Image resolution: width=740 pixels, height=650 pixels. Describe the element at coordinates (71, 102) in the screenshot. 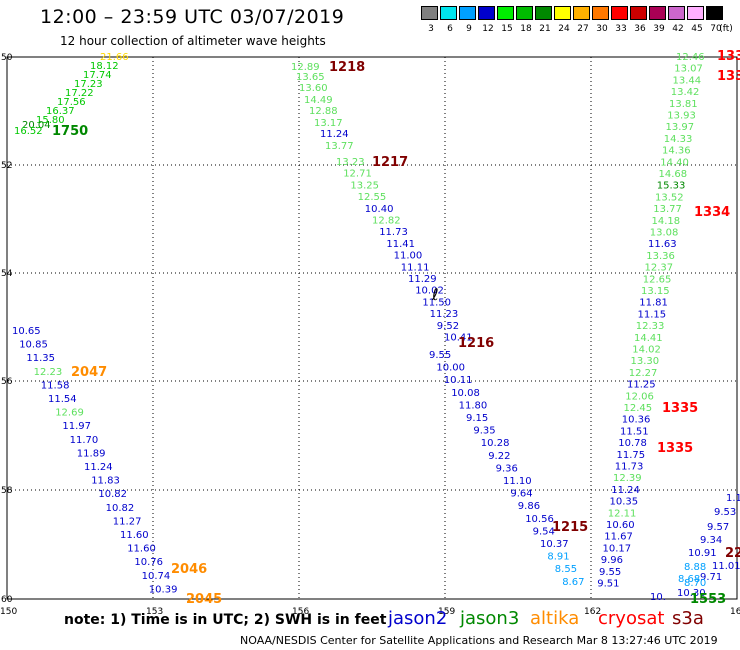

I see `swh-value: 17.56` at that location.